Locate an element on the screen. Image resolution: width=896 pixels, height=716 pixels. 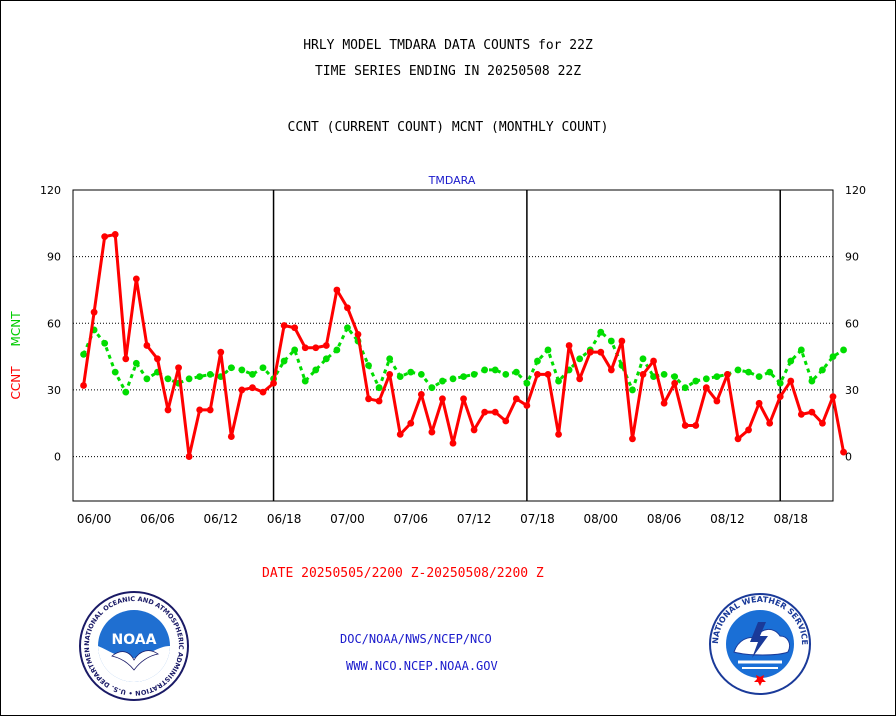
y-tick-label-right: 60 is located at coordinates (852, 323).